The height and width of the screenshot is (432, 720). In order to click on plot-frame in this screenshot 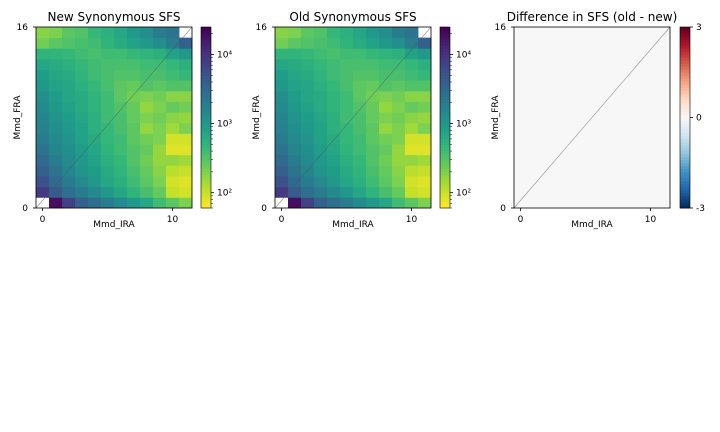, I will do `click(353, 117)`.